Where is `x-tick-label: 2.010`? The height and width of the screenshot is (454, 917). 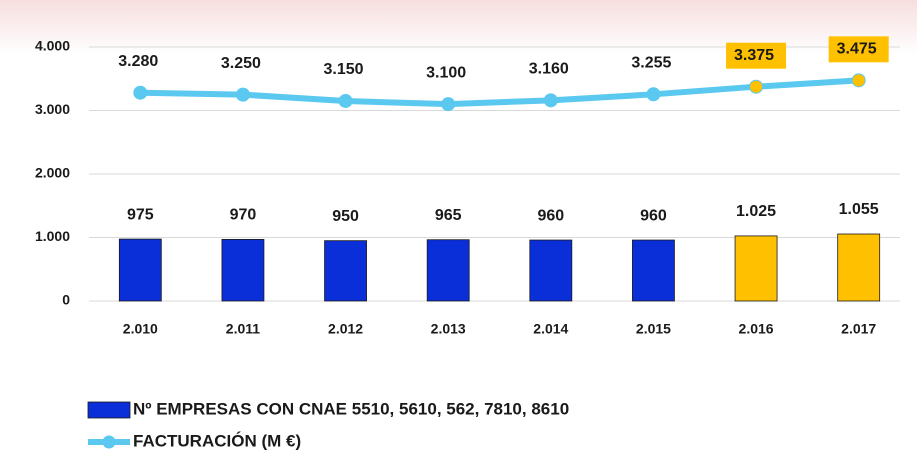
x-tick-label: 2.010 is located at coordinates (140, 329).